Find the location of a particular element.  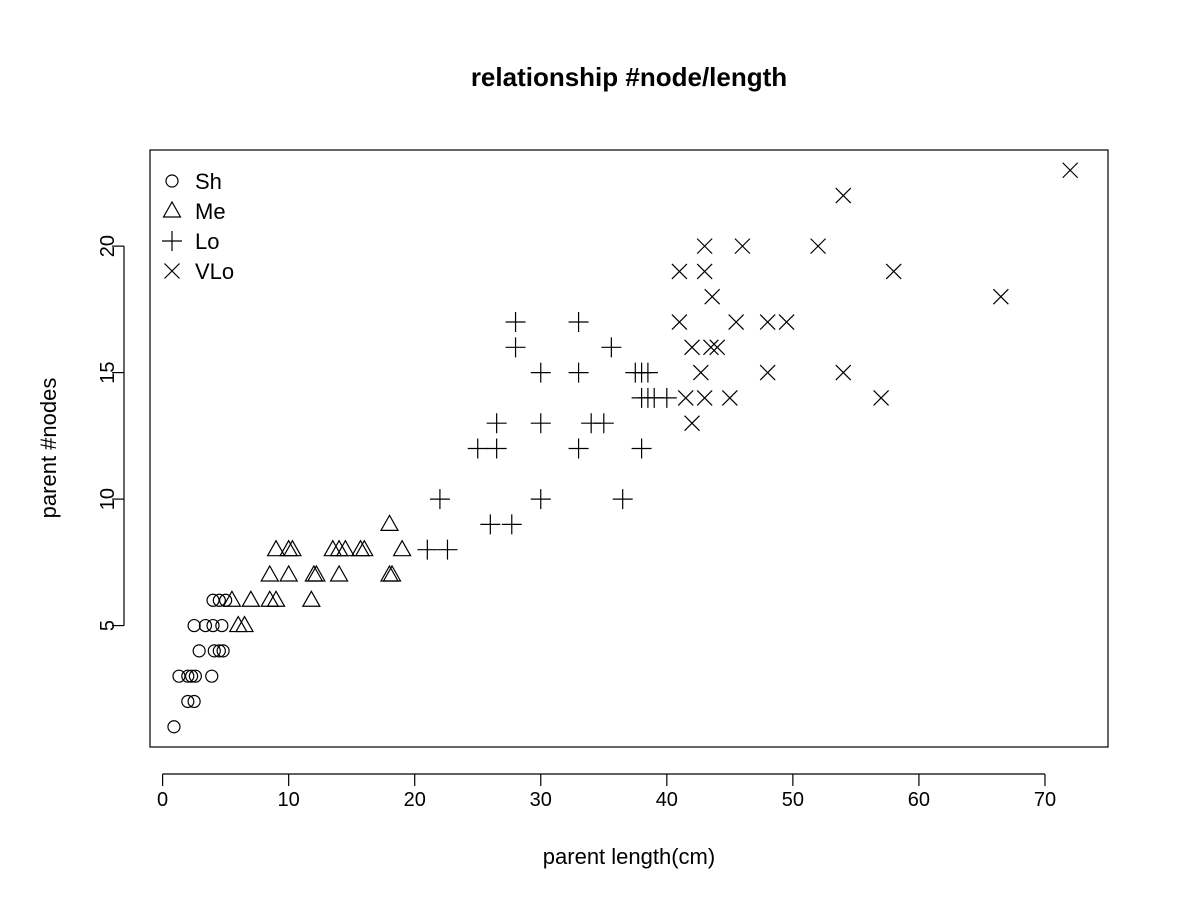

legend-label-me: Me is located at coordinates (210, 211).